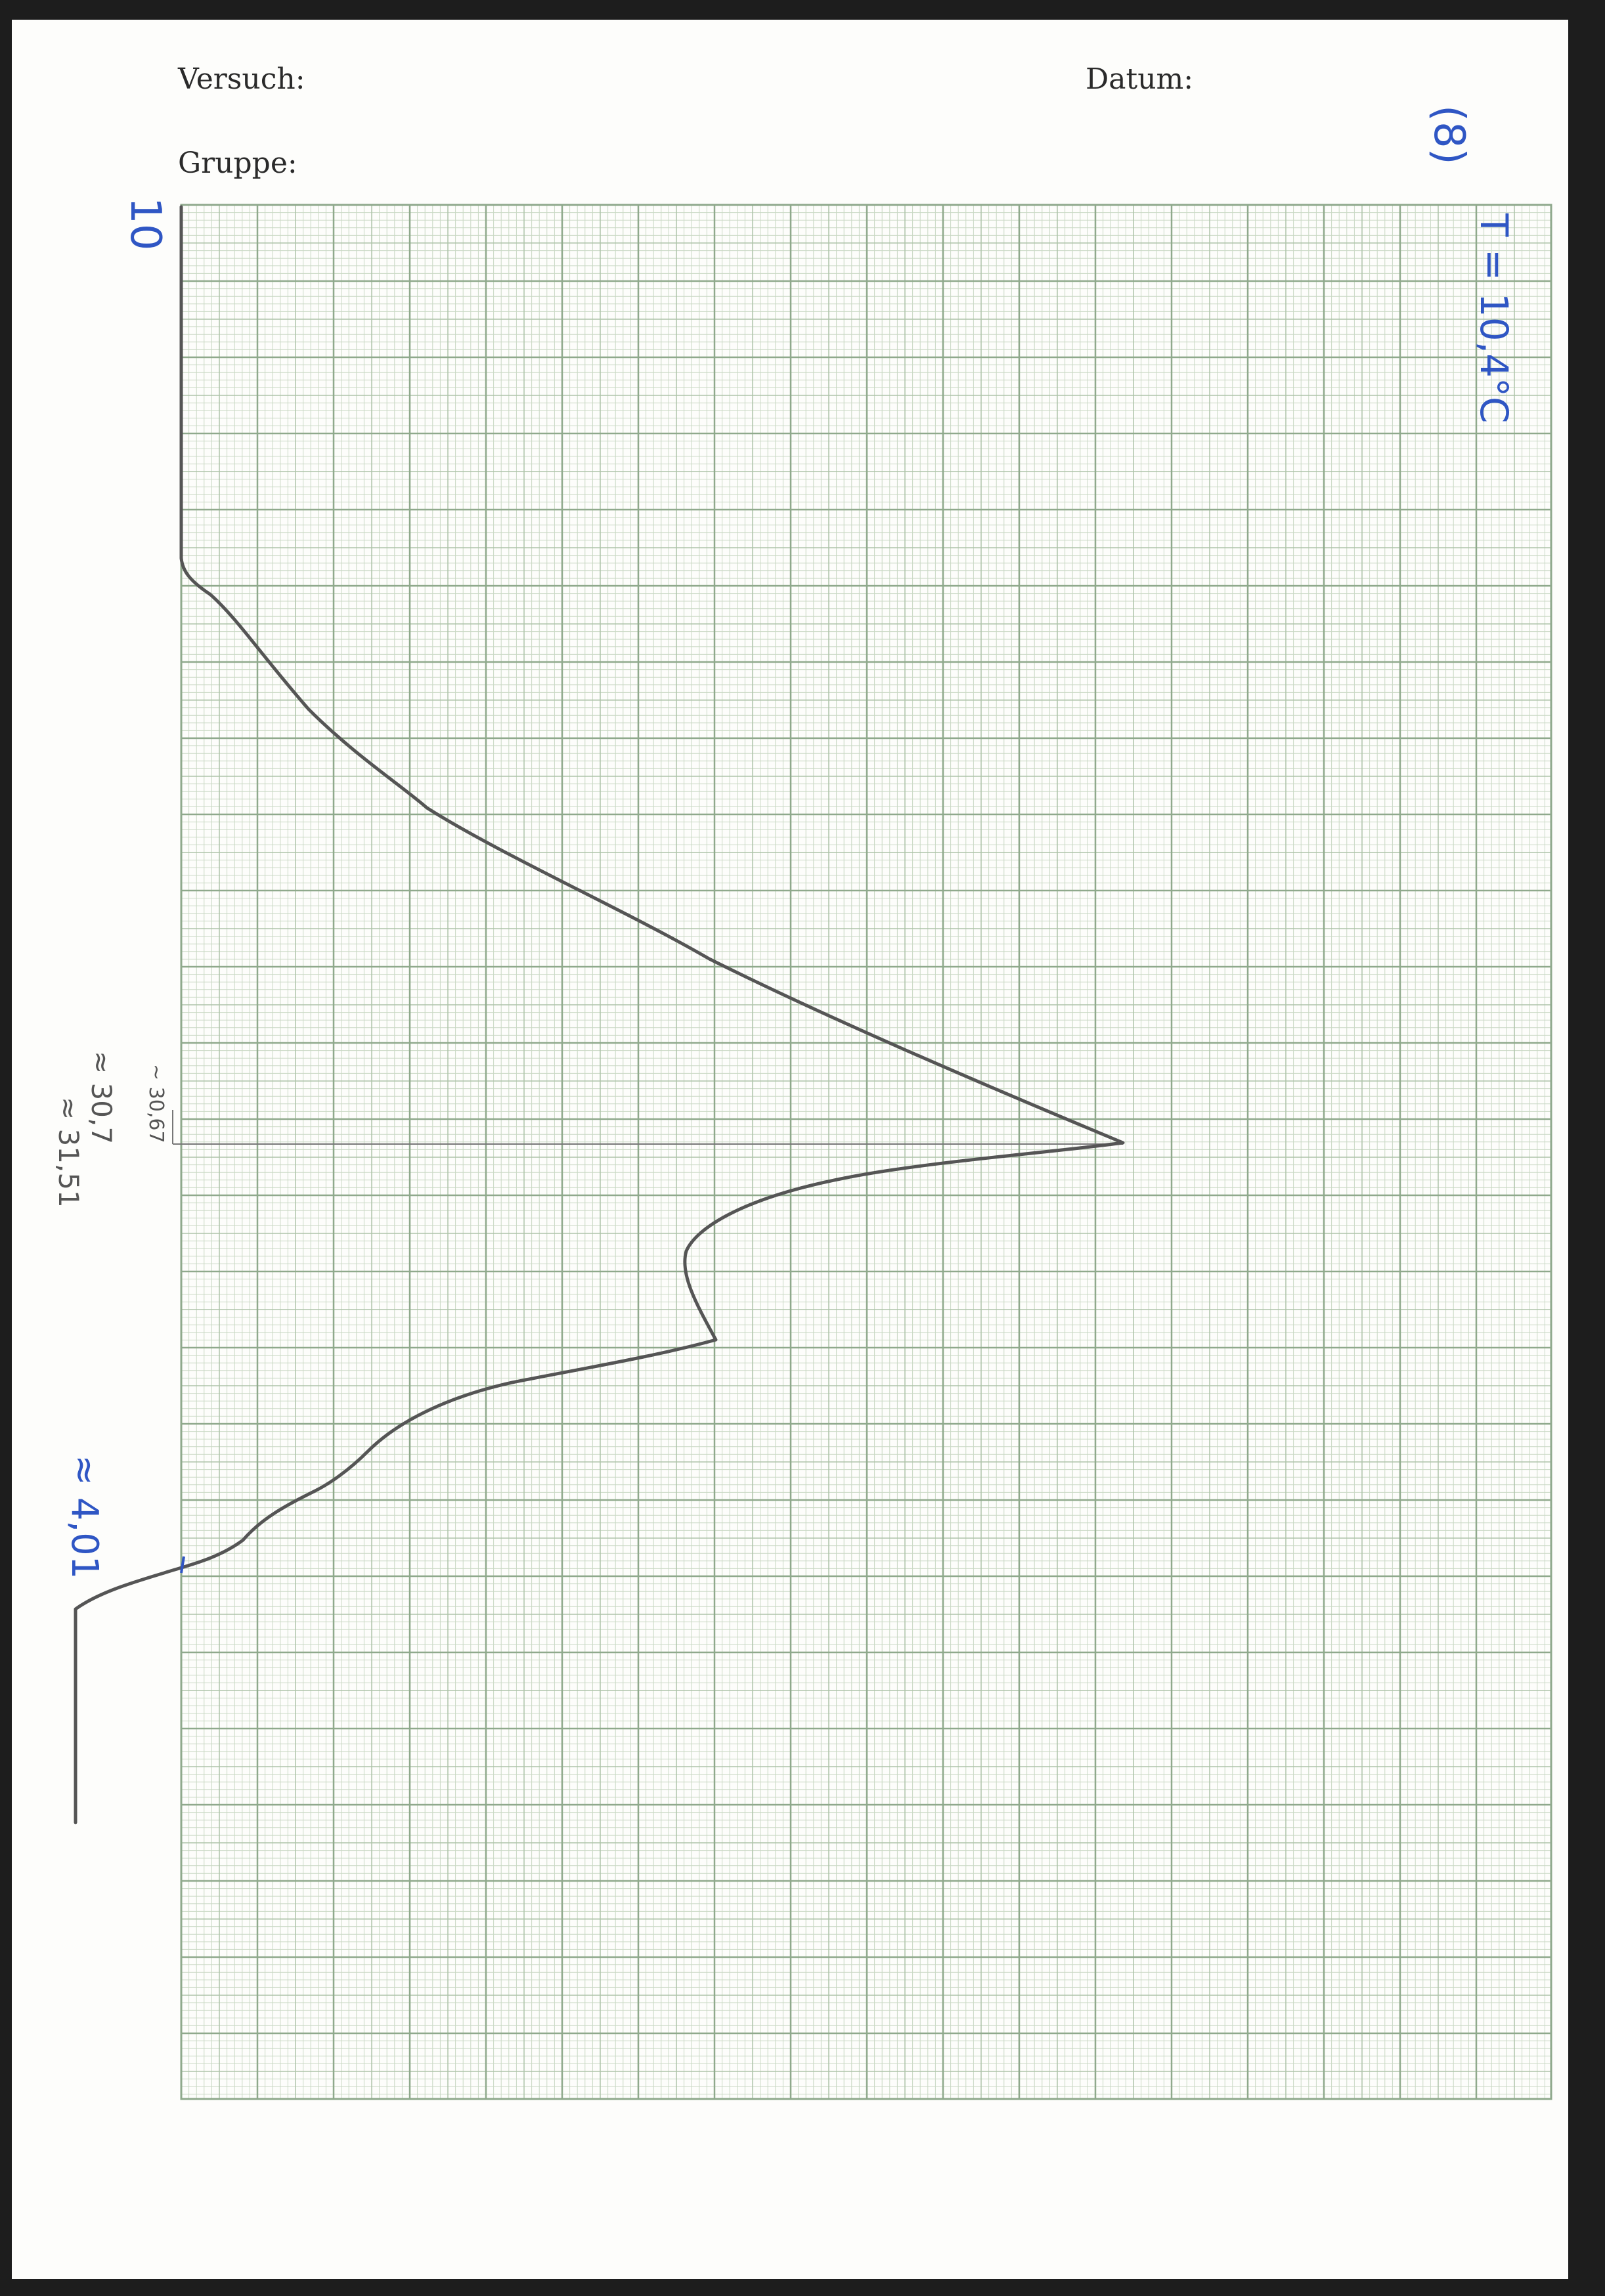 Image resolution: width=1605 pixels, height=2296 pixels. What do you see at coordinates (84, 1517) in the screenshot?
I see `onset-note: ≈ 4,01` at bounding box center [84, 1517].